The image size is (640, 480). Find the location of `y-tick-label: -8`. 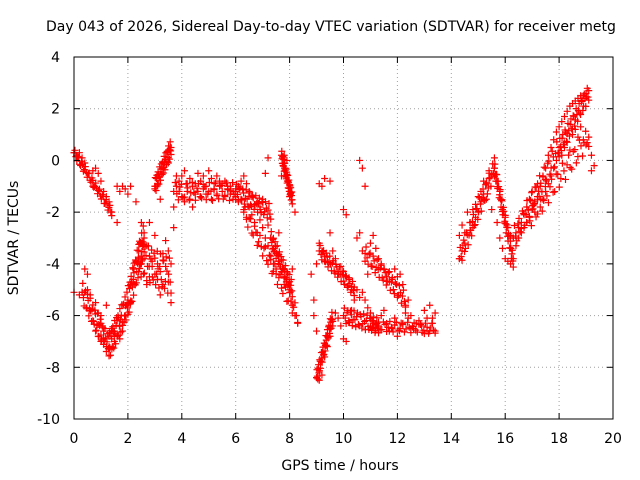

y-tick-label: -8 is located at coordinates (53, 368).